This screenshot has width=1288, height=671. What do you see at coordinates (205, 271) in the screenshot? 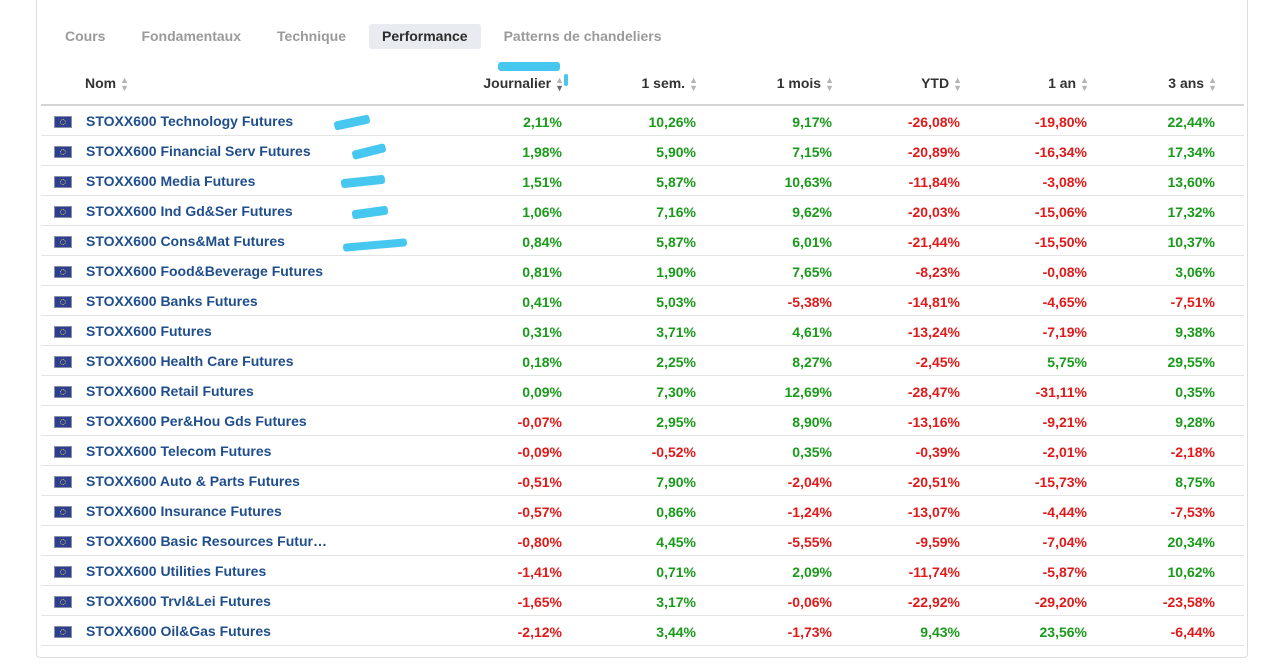
I see `instrument-name-link: STOXX600 Food&Beverage Futures` at bounding box center [205, 271].